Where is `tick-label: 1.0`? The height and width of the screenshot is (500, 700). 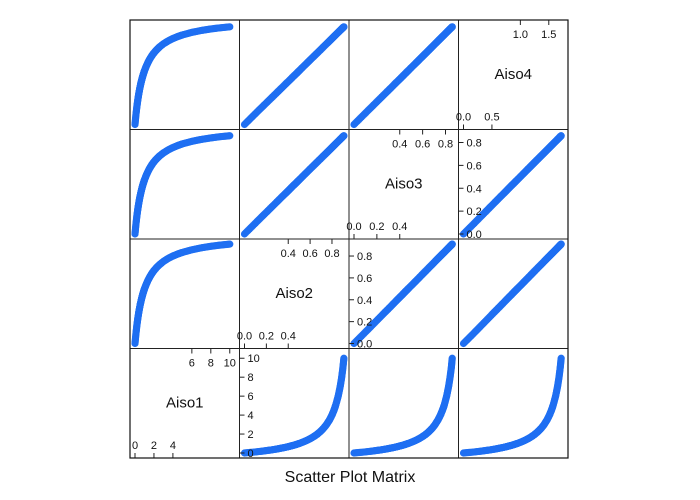 tick-label: 1.0 is located at coordinates (520, 35).